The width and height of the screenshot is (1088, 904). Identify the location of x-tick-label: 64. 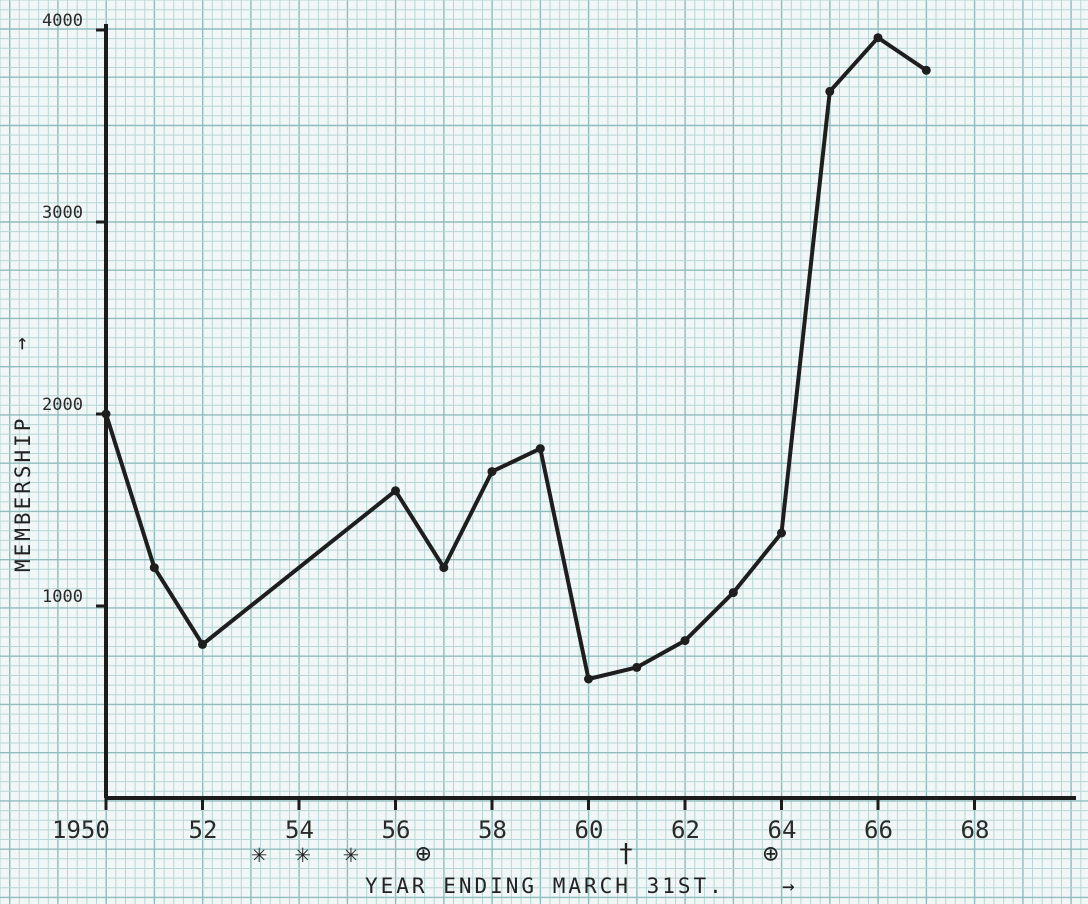
(782, 830).